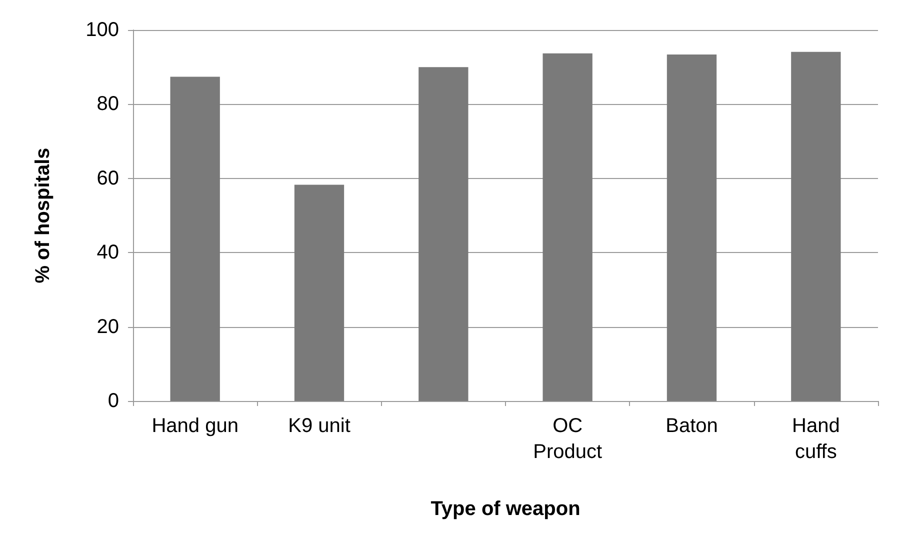 The image size is (907, 557). Describe the element at coordinates (107, 104) in the screenshot. I see `y-tick-label: 80` at that location.